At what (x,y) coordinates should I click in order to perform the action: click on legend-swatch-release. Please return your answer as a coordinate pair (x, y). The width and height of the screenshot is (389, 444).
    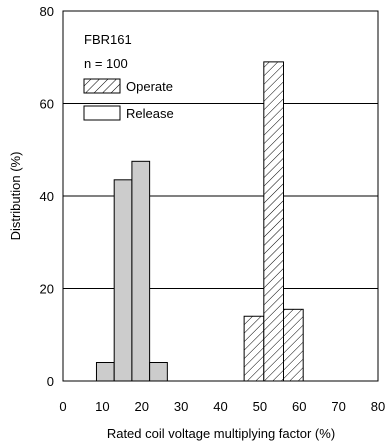
    Looking at the image, I should click on (102, 113).